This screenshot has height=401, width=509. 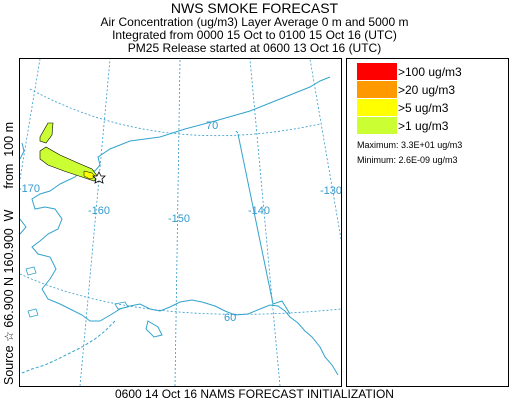 I want to click on source-coordinates: 66.900 N 160.900 W from 100 m, so click(x=9, y=224).